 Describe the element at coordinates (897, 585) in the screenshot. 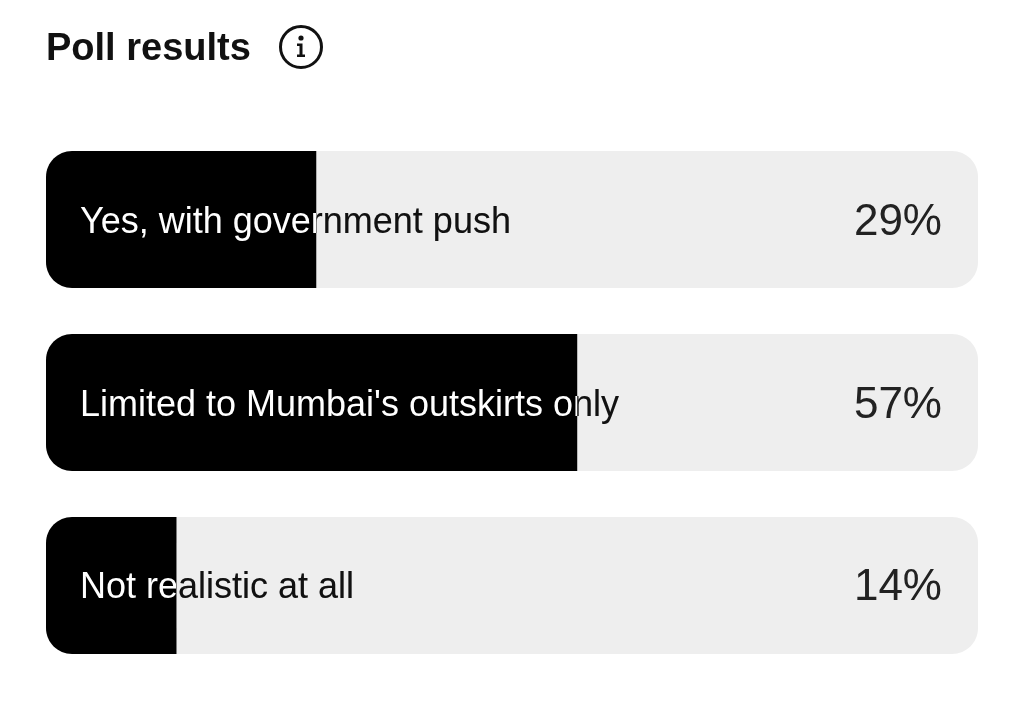

I see `data-label: 14%` at that location.